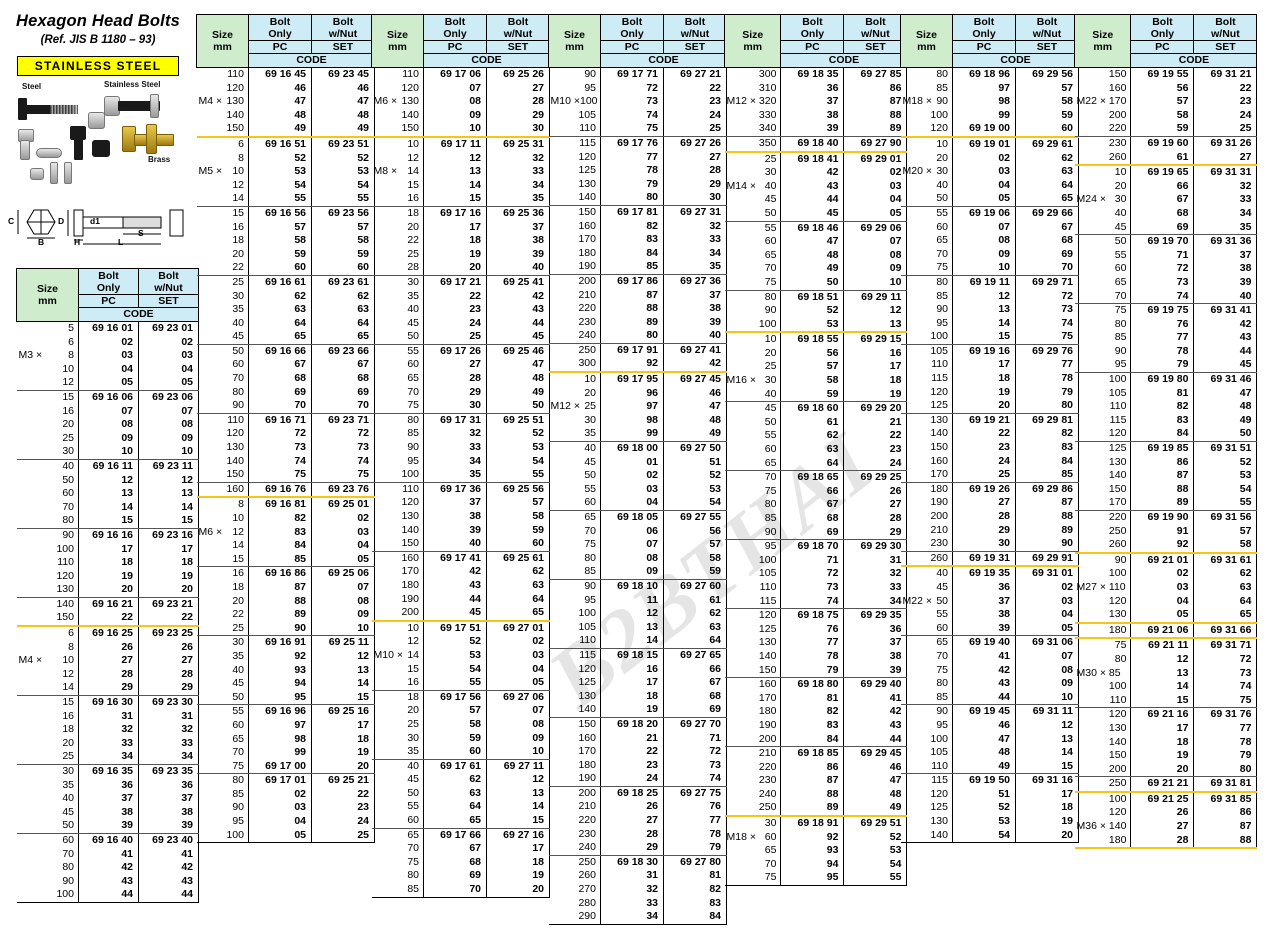 The height and width of the screenshot is (946, 1268). I want to click on cell-code-bolt-only: 02, so click(280, 794).